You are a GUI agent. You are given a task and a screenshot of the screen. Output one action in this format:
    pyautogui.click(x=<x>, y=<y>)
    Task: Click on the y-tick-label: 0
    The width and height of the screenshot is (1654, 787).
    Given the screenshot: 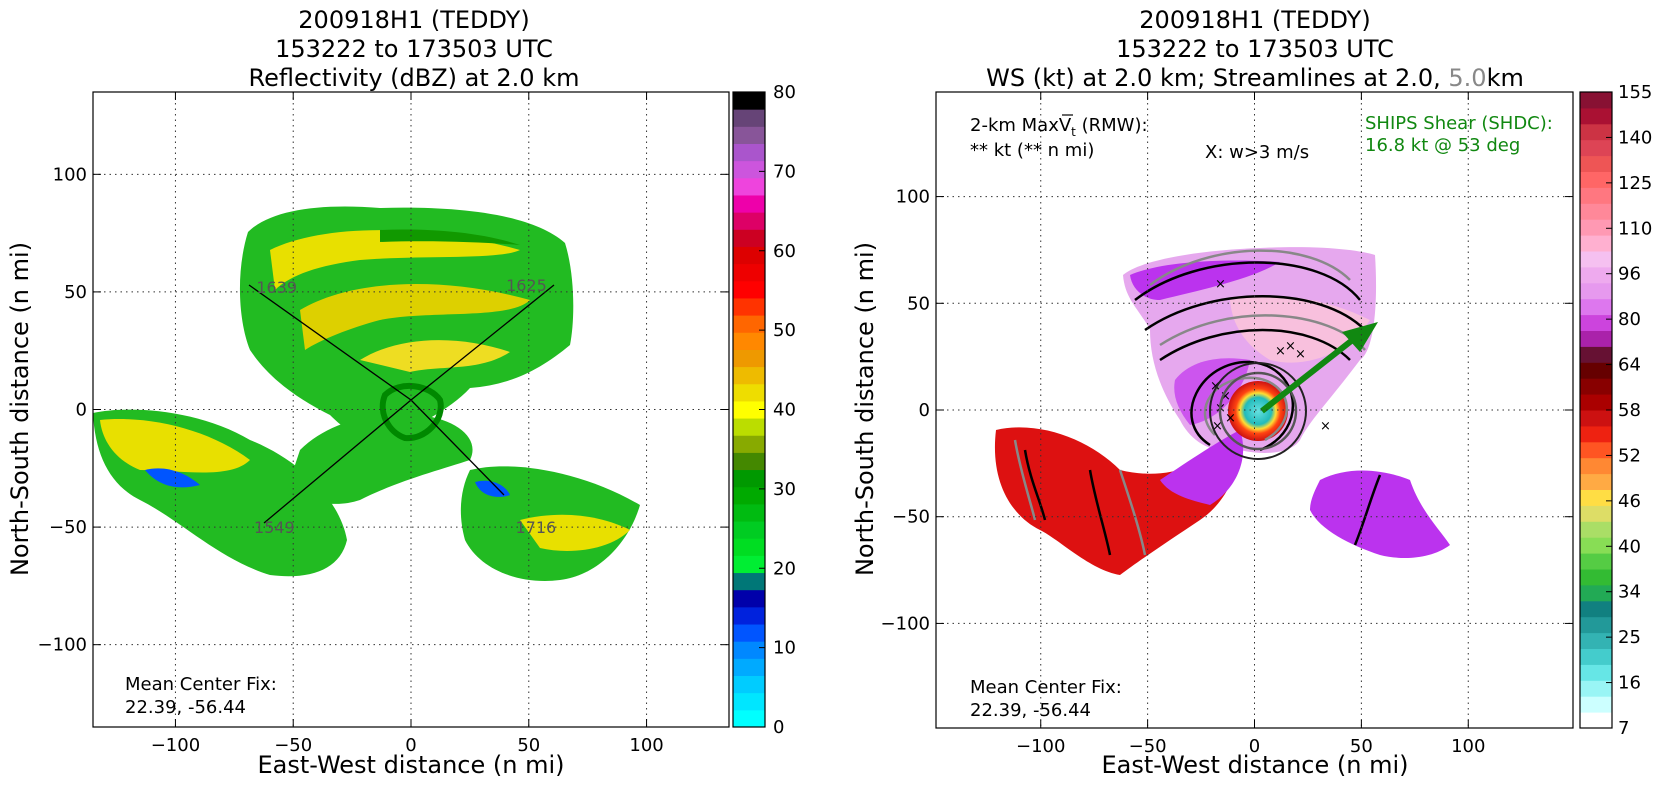 What is the action you would take?
    pyautogui.click(x=81, y=410)
    